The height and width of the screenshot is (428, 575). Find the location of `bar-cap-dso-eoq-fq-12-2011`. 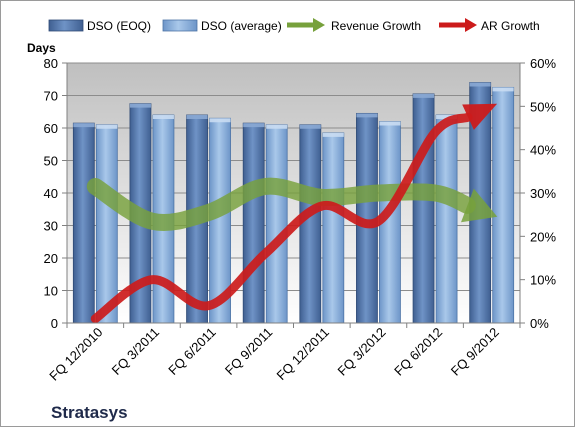

bar-cap-dso-eoq-fq-12-2011 is located at coordinates (310, 127).